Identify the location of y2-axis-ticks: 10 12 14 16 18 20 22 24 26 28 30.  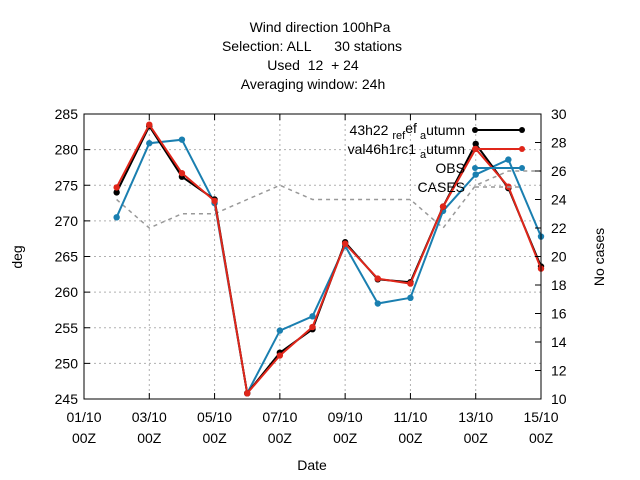
(551, 256).